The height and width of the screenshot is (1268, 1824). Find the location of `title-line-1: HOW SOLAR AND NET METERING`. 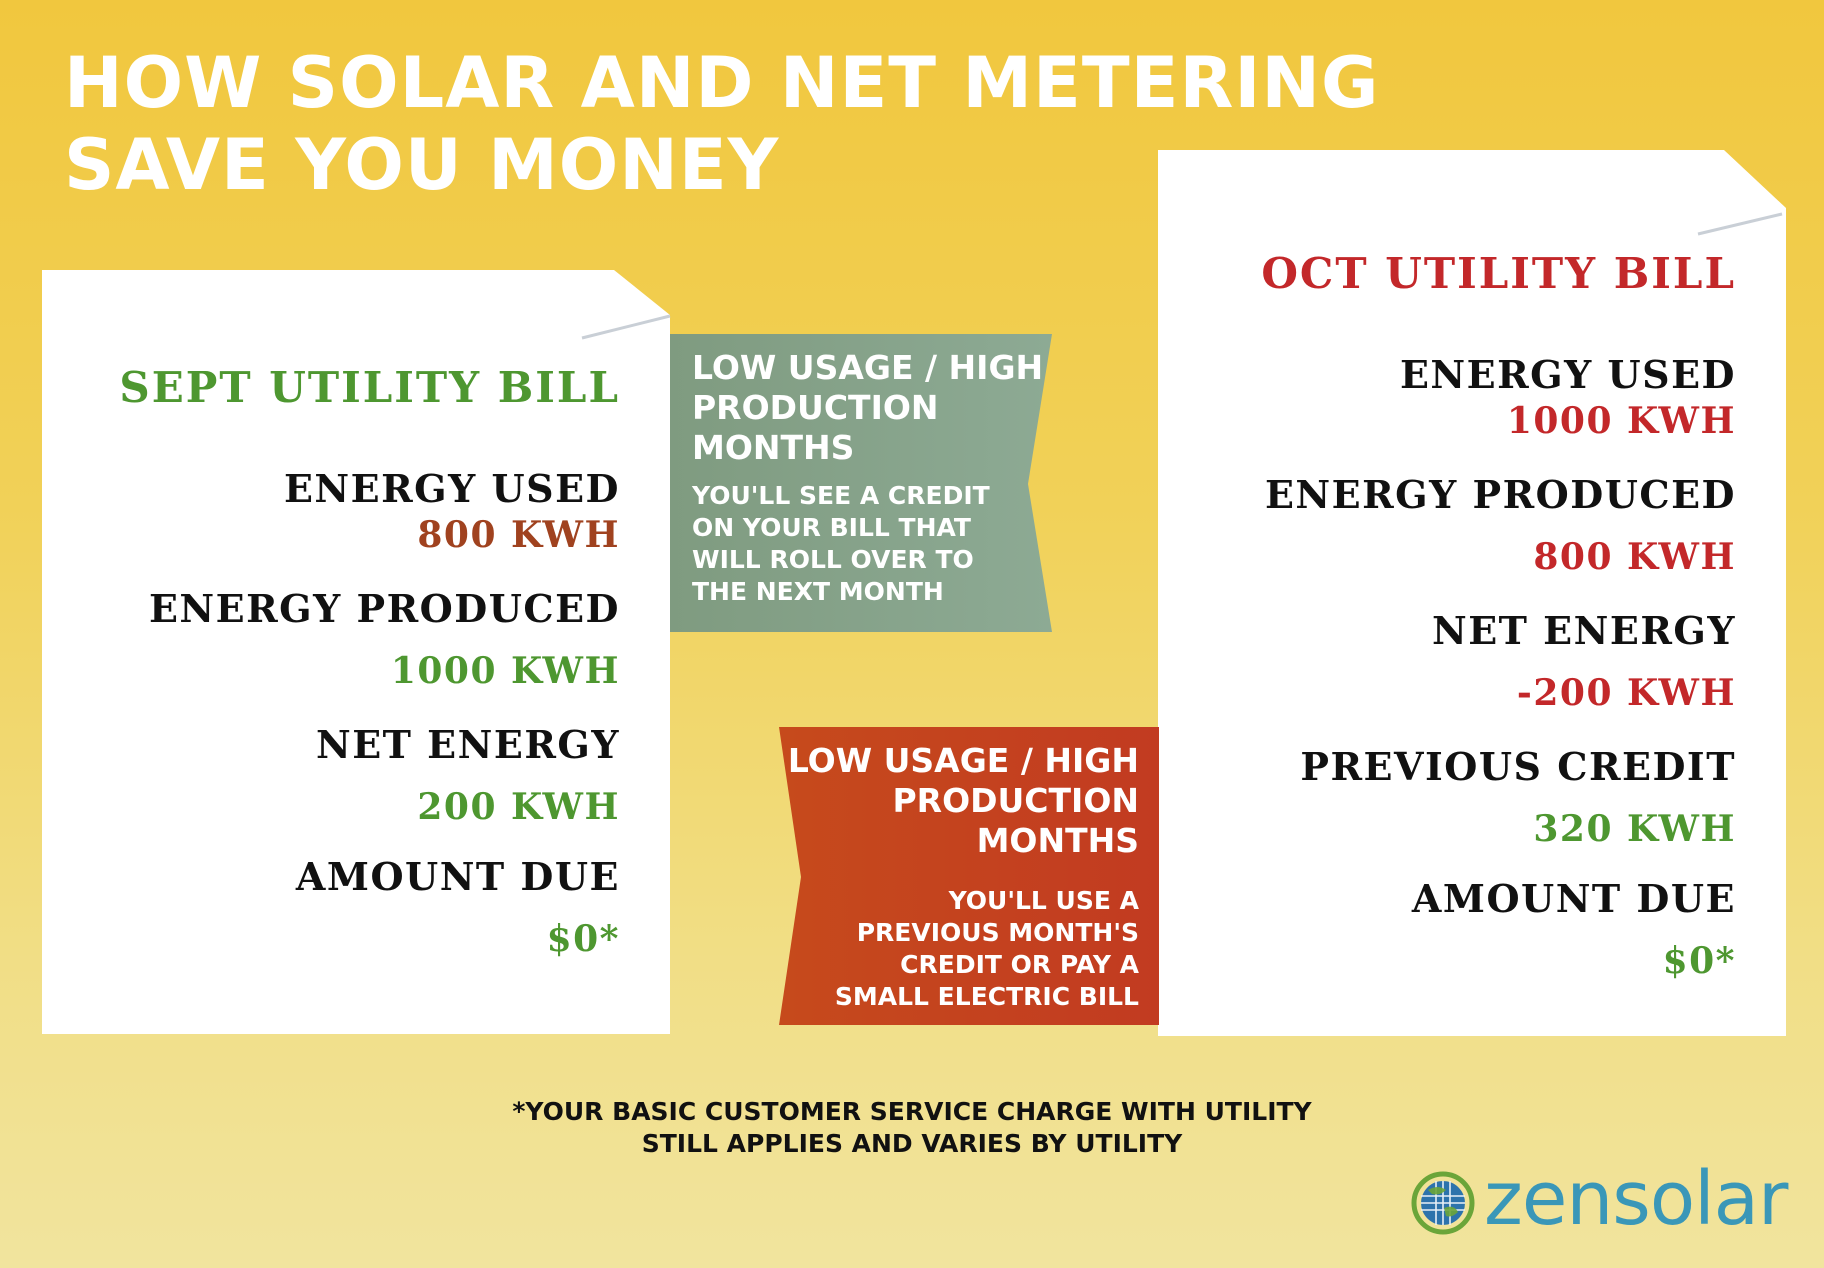

title-line-1: HOW SOLAR AND NET METERING is located at coordinates (722, 83).